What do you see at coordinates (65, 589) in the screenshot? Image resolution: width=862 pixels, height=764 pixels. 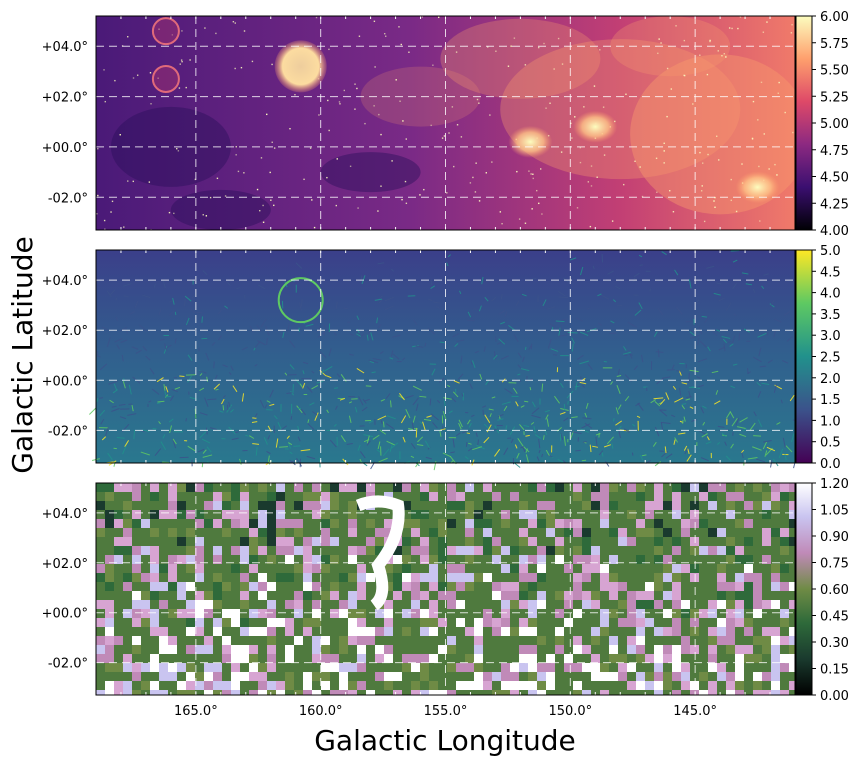 I see `panel-bottom-y-ticks: +04.0°+02.0°+00.0°-02.0°` at bounding box center [65, 589].